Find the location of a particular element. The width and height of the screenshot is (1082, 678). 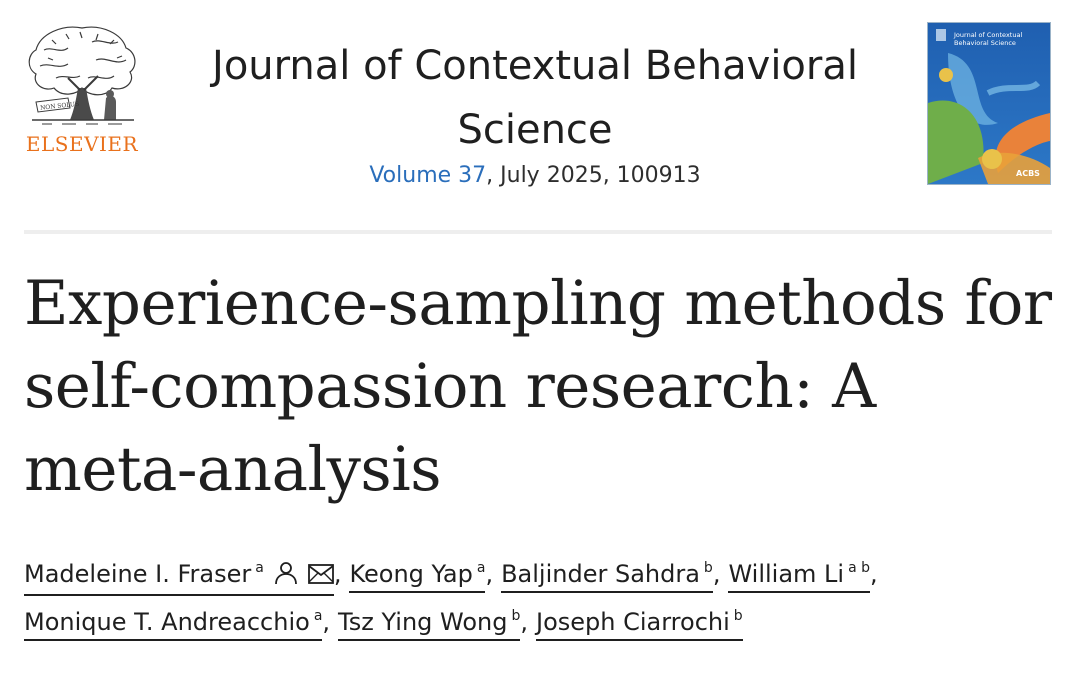

author-name: Keong Yap is located at coordinates (411, 574).